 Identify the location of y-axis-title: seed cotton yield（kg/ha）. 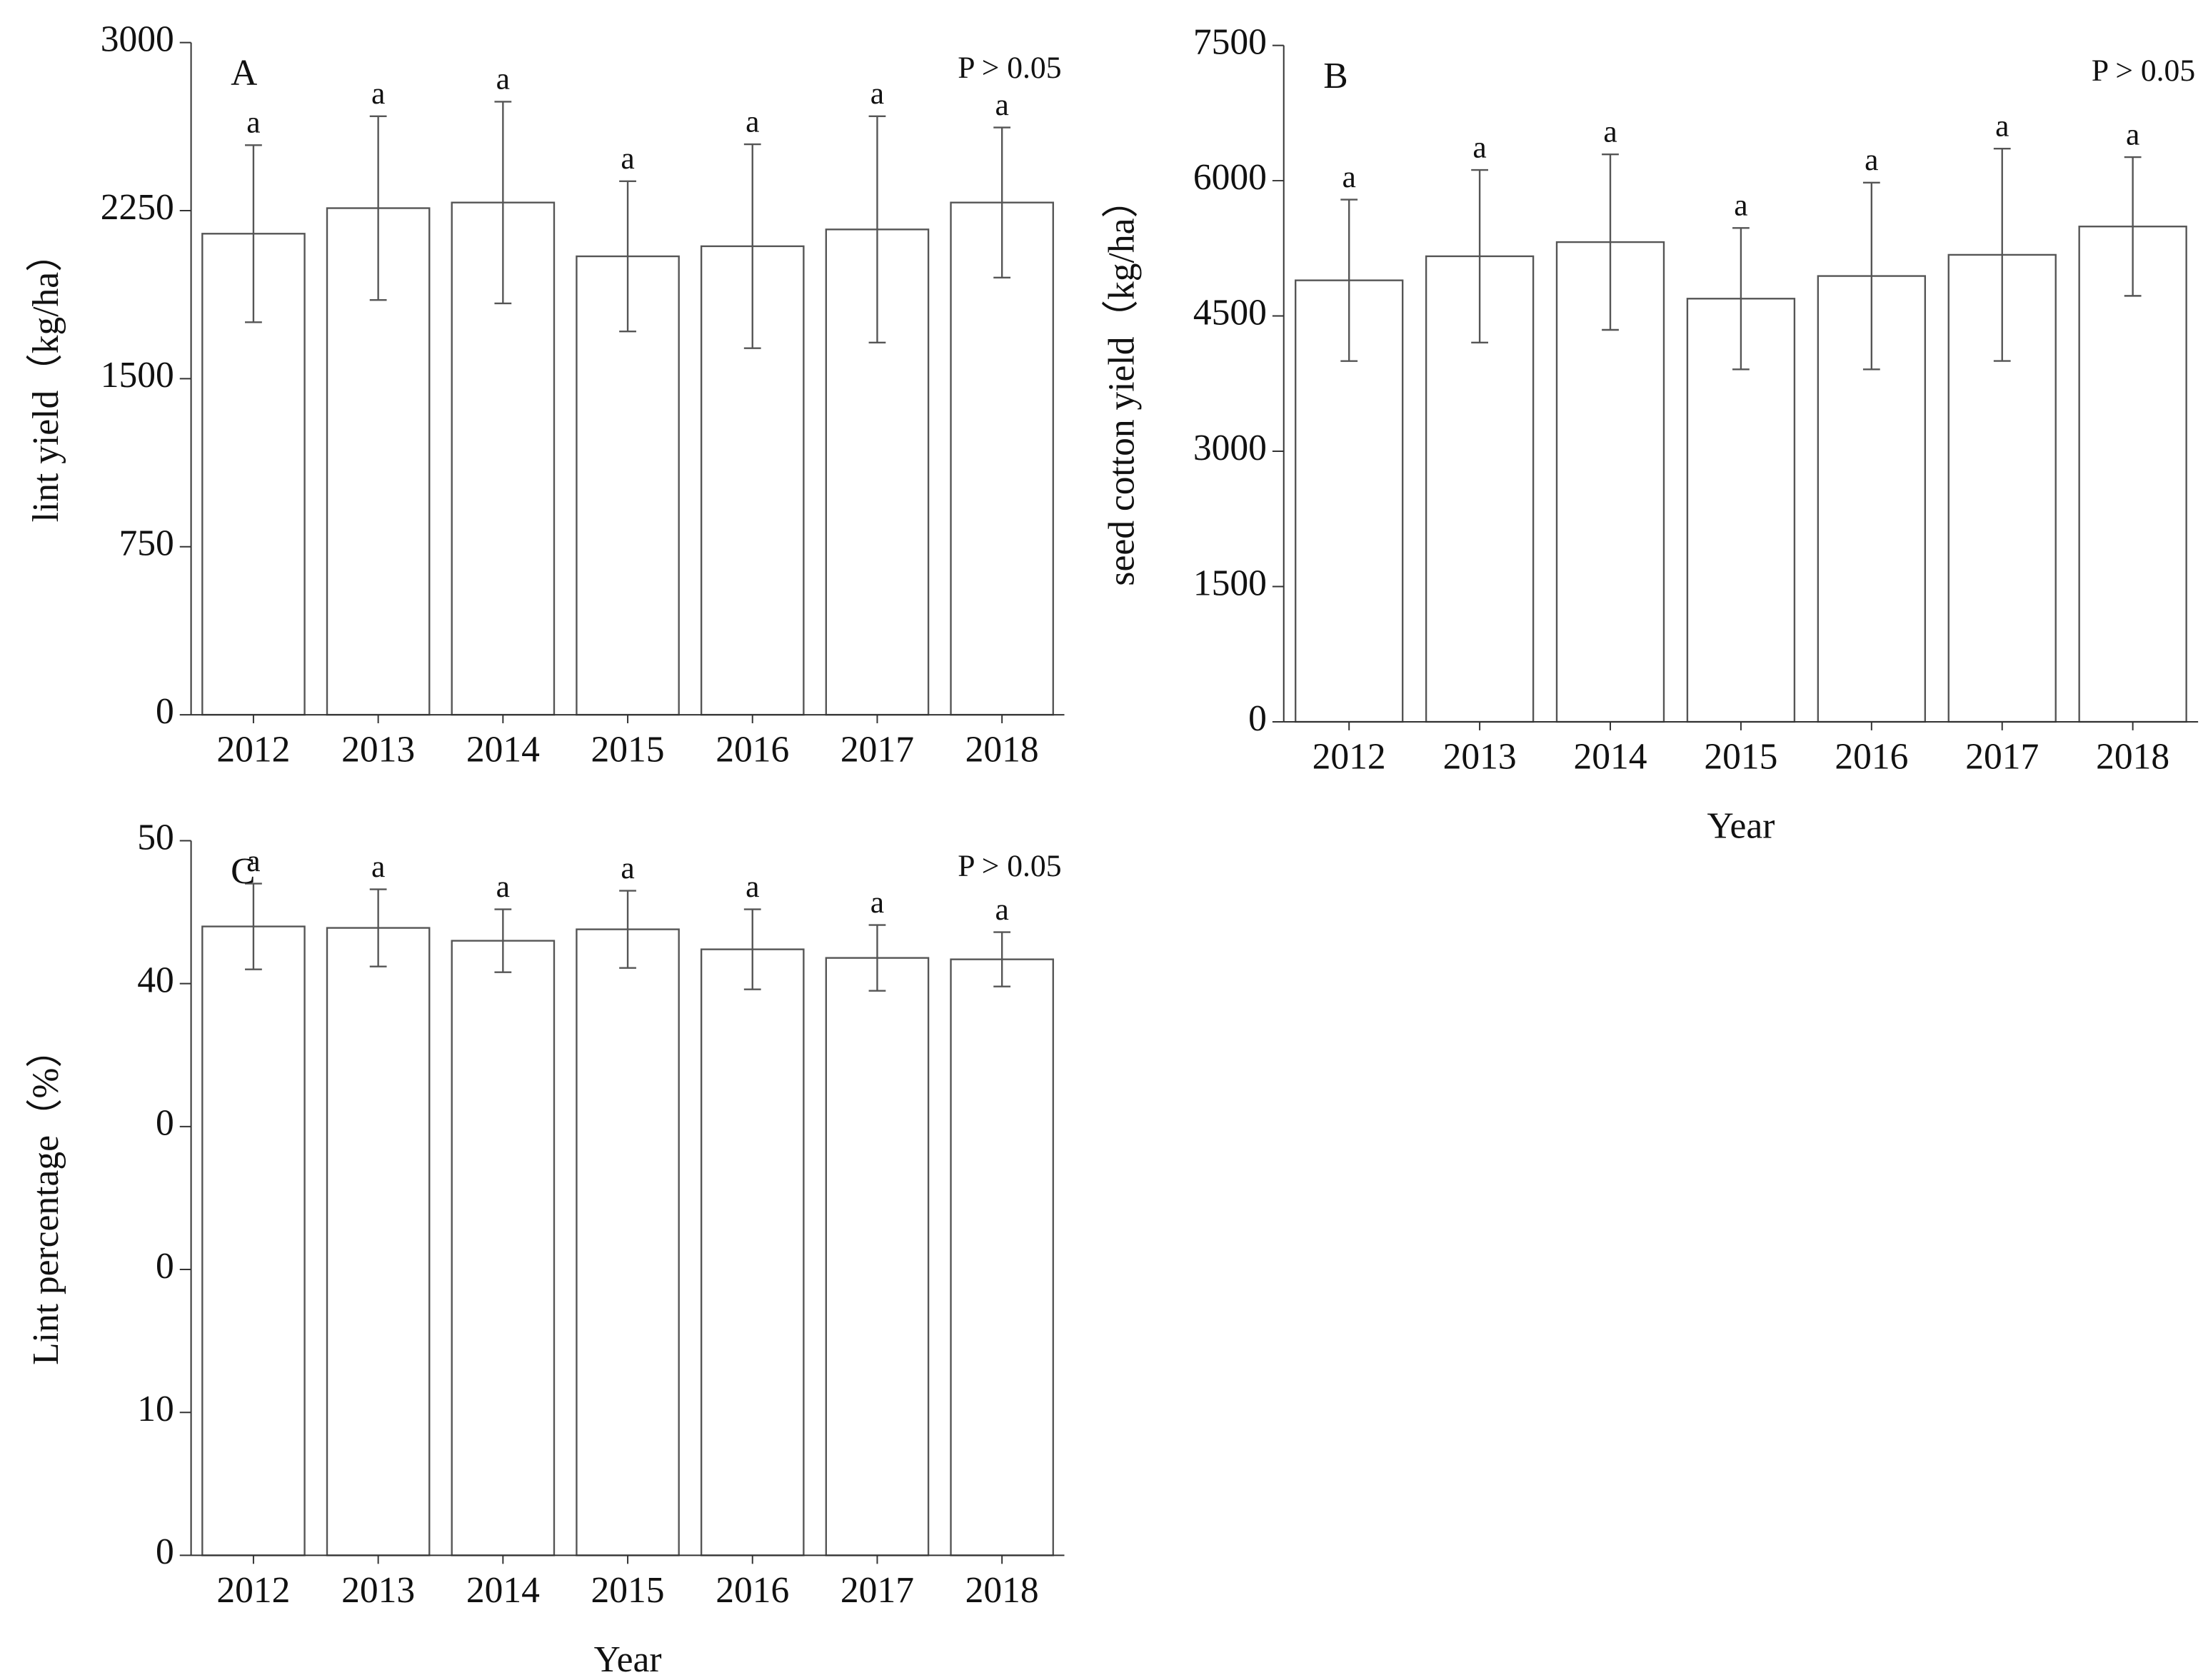
(1122, 383).